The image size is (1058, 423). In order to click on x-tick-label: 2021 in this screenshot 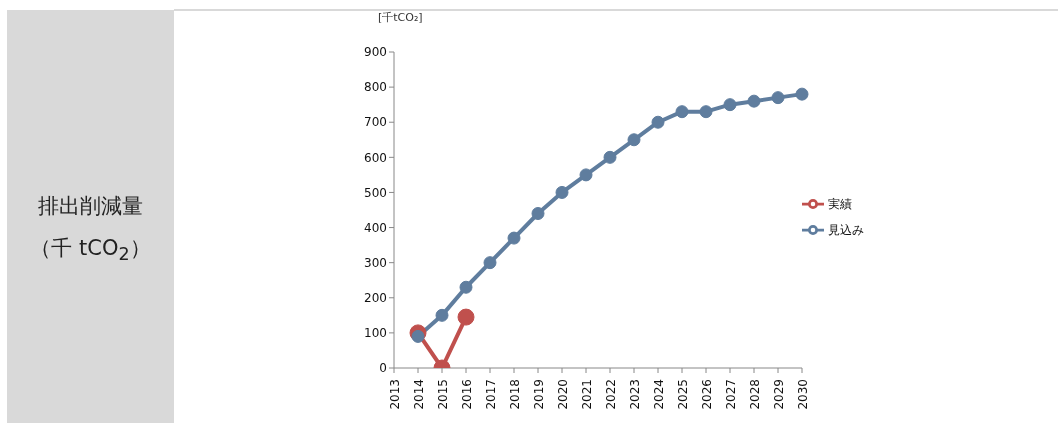, I will do `click(586, 394)`.